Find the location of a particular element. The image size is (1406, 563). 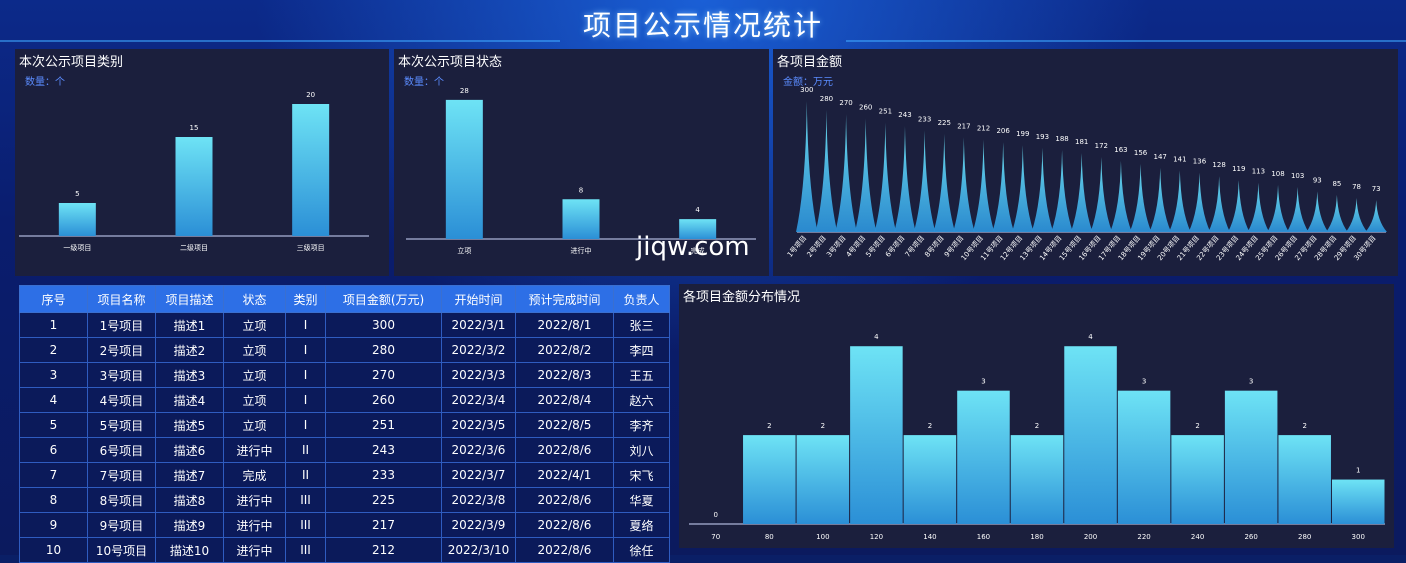

table-cell: 描述3 is located at coordinates (189, 375).